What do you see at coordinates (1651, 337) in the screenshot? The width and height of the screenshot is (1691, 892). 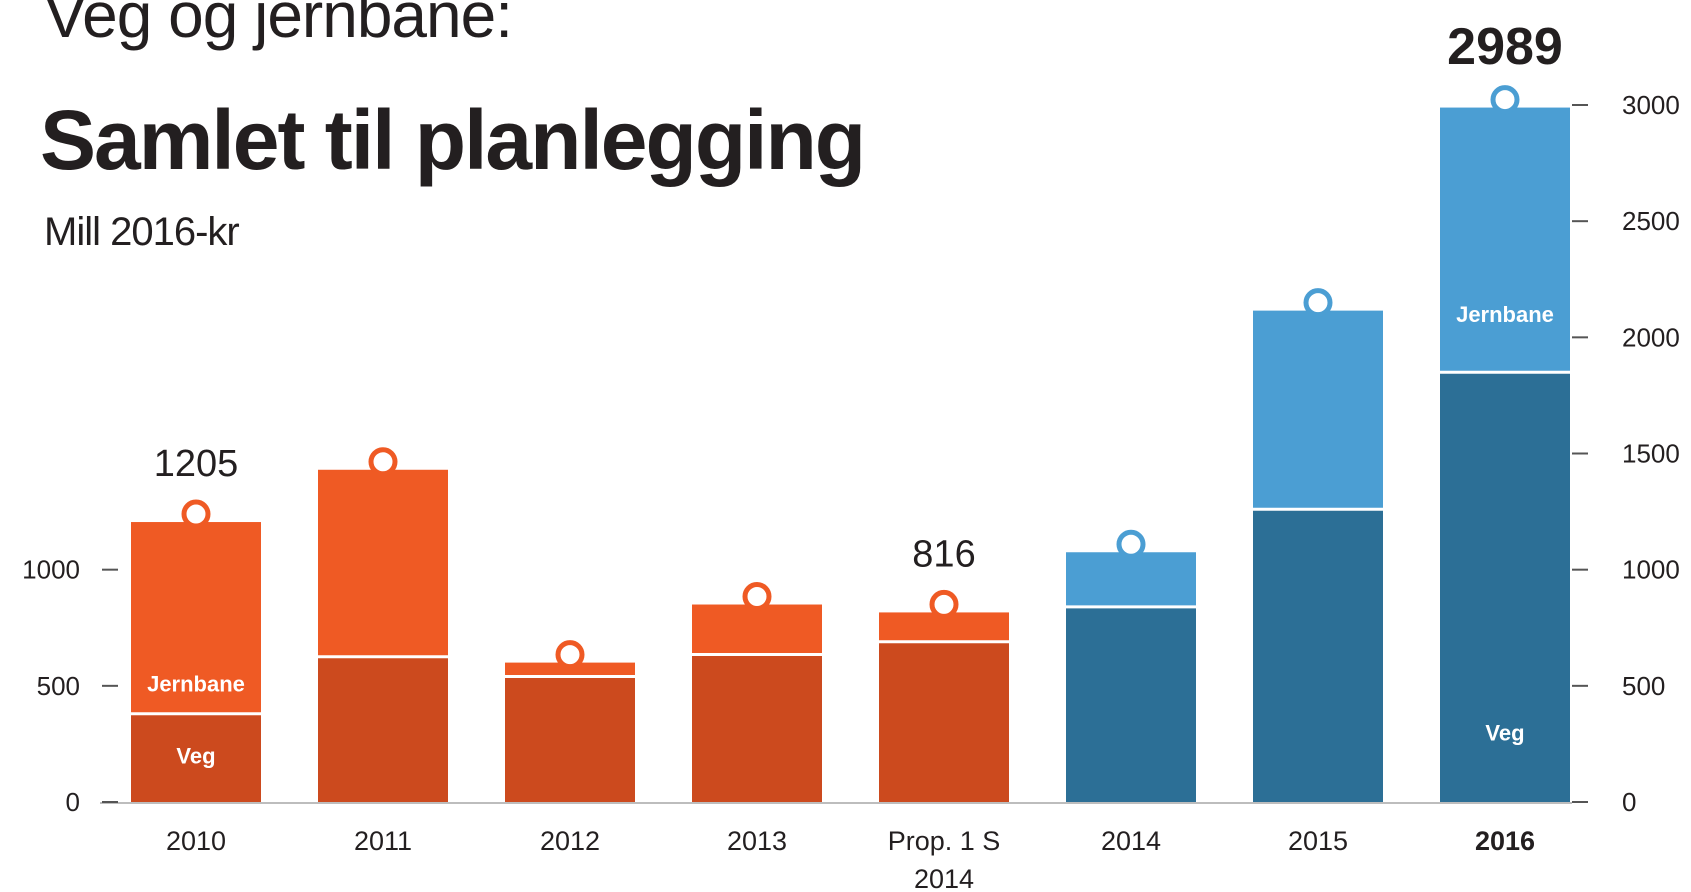 I see `y-tick-label-right-2000: 2000` at bounding box center [1651, 337].